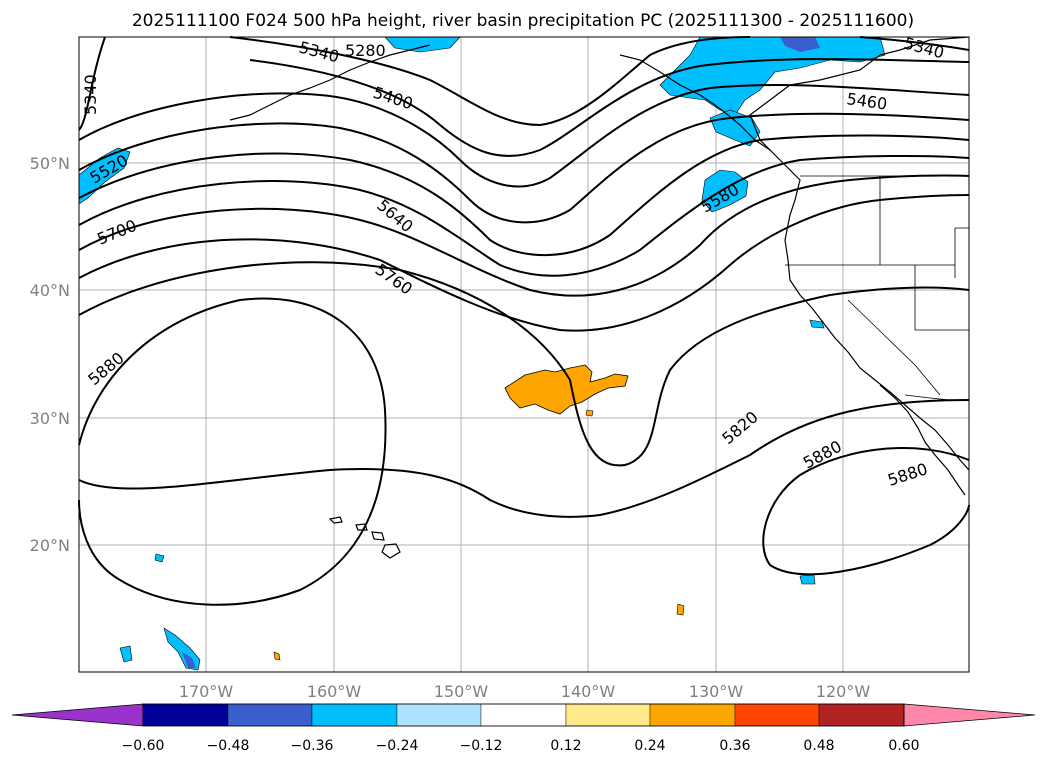 The image size is (1047, 765). Describe the element at coordinates (277, 656) in the screenshot. I see `precip-positive-spot2` at that location.